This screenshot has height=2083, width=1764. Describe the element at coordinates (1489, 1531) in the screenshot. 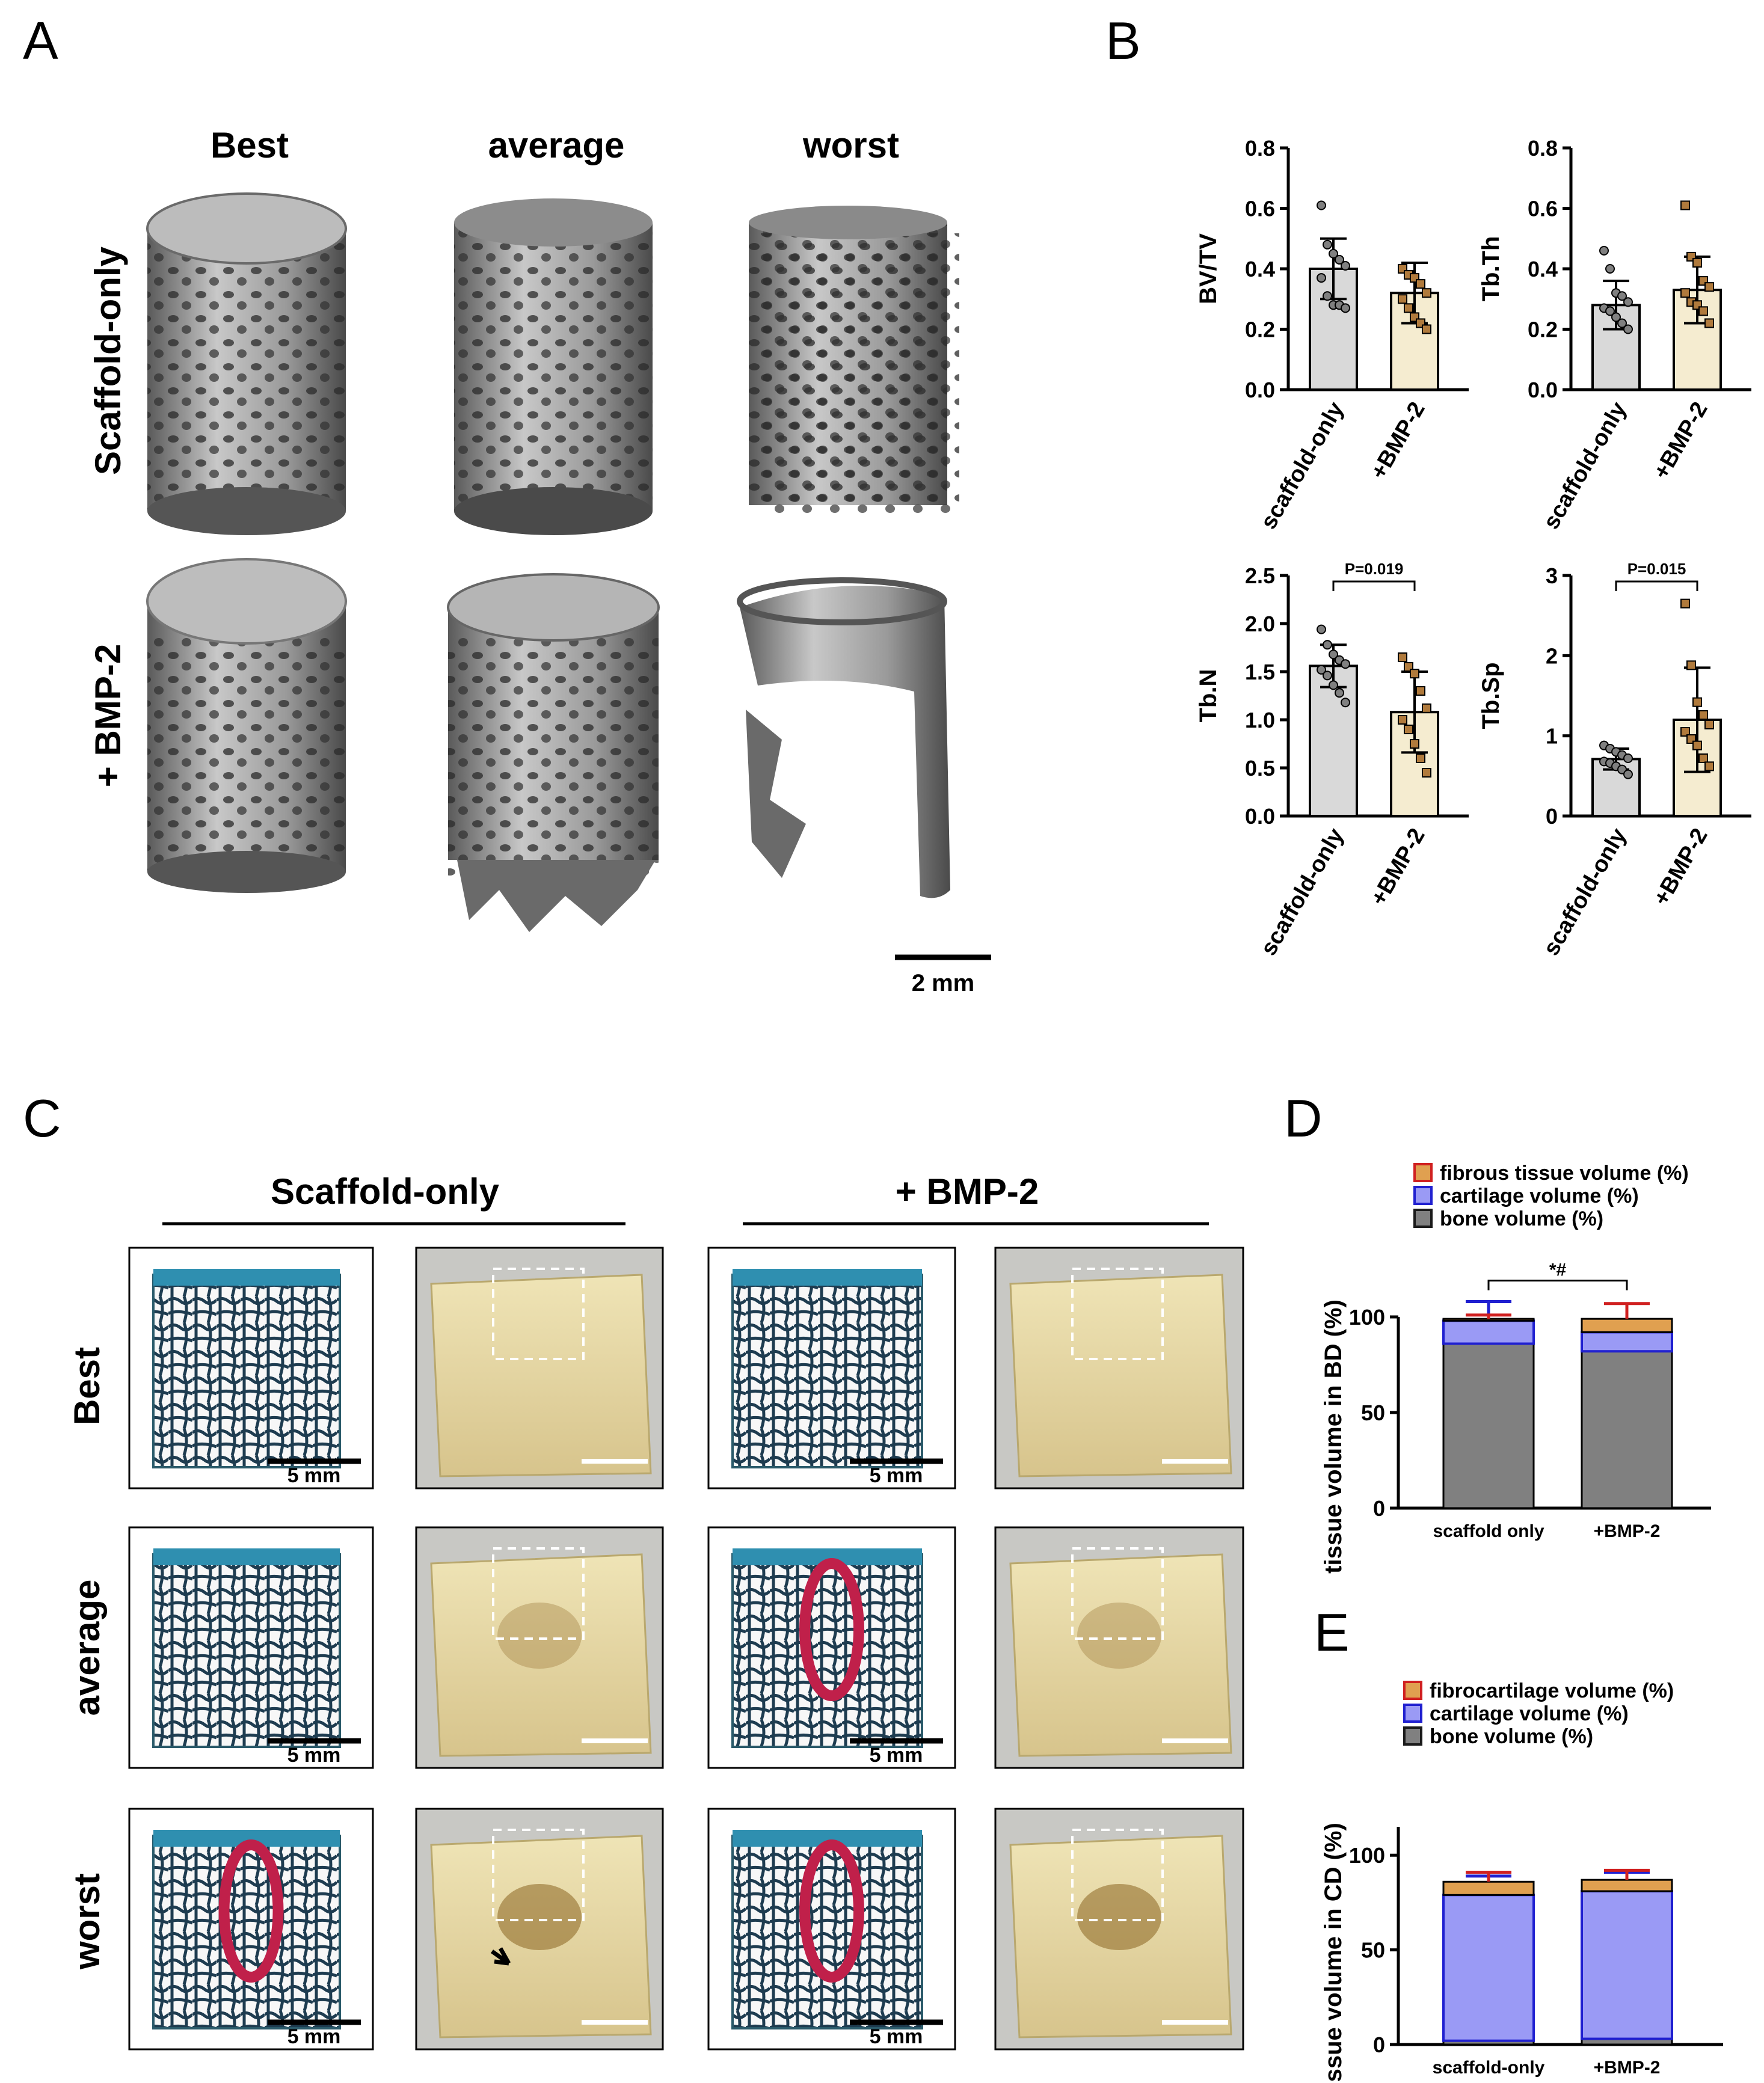

I see `x-tick-label: scaffold only` at that location.